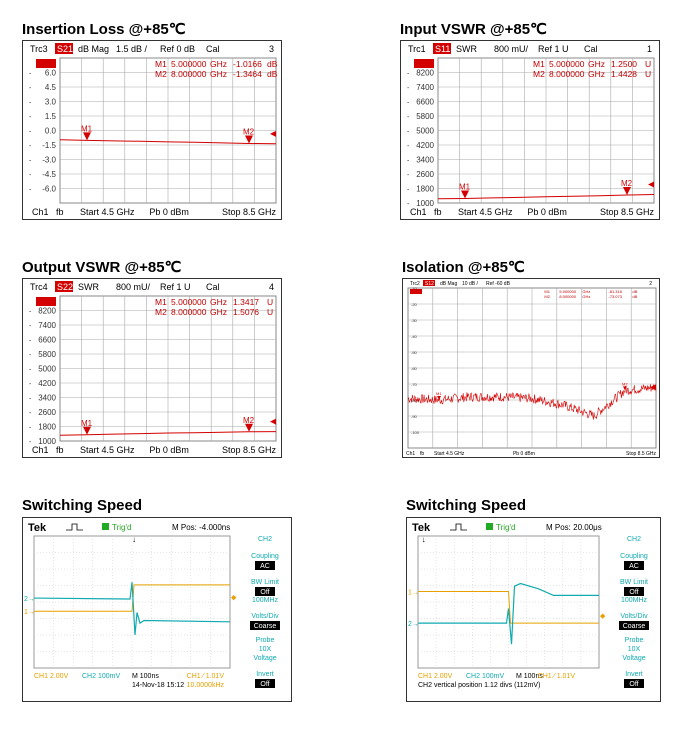  I want to click on m-pos: M Pos: -4.000ns, so click(201, 527).